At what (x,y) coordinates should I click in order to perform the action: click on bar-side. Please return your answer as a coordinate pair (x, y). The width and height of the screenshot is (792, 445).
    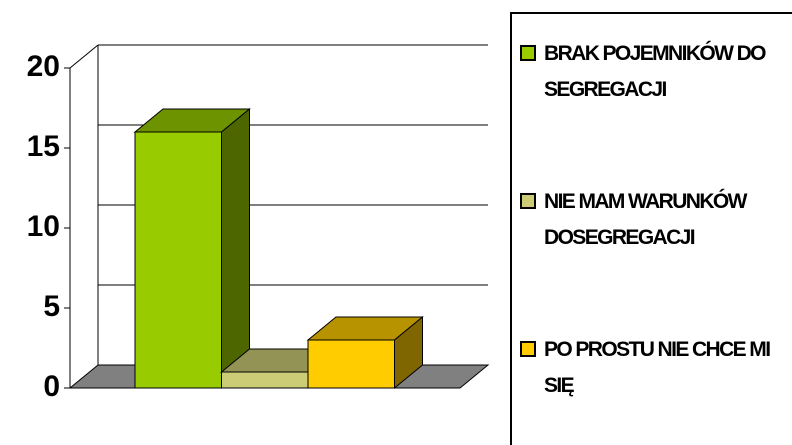
    Looking at the image, I should click on (235, 248).